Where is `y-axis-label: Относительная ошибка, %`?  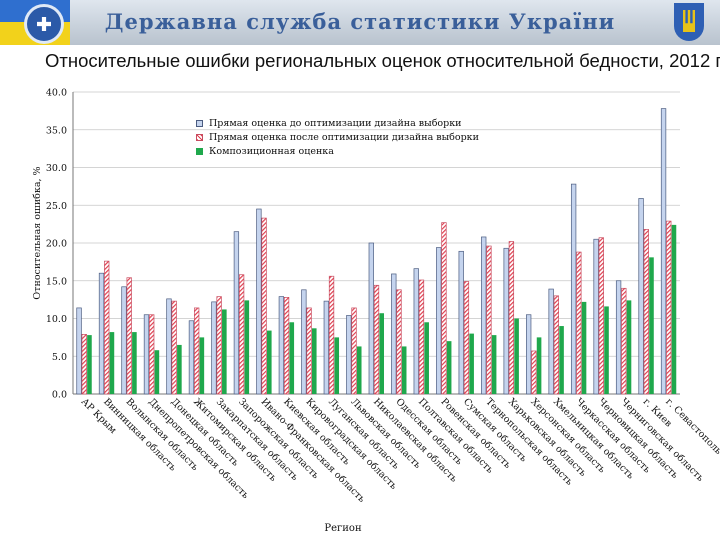 y-axis-label: Относительная ошибка, % is located at coordinates (37, 232).